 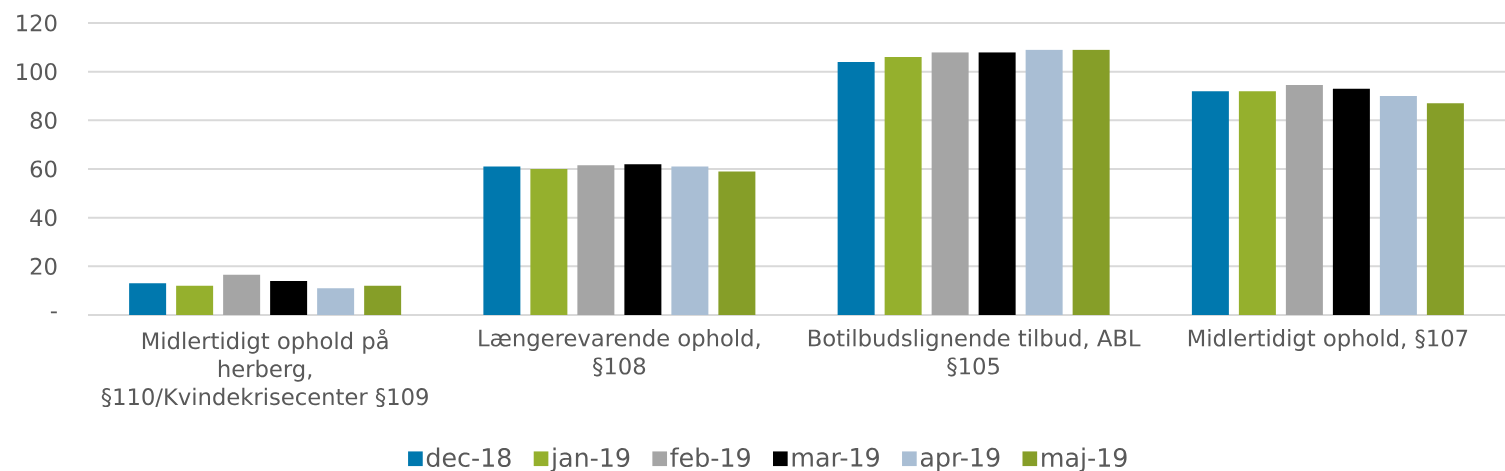 What do you see at coordinates (43, 120) in the screenshot?
I see `y-tick-label: 80` at bounding box center [43, 120].